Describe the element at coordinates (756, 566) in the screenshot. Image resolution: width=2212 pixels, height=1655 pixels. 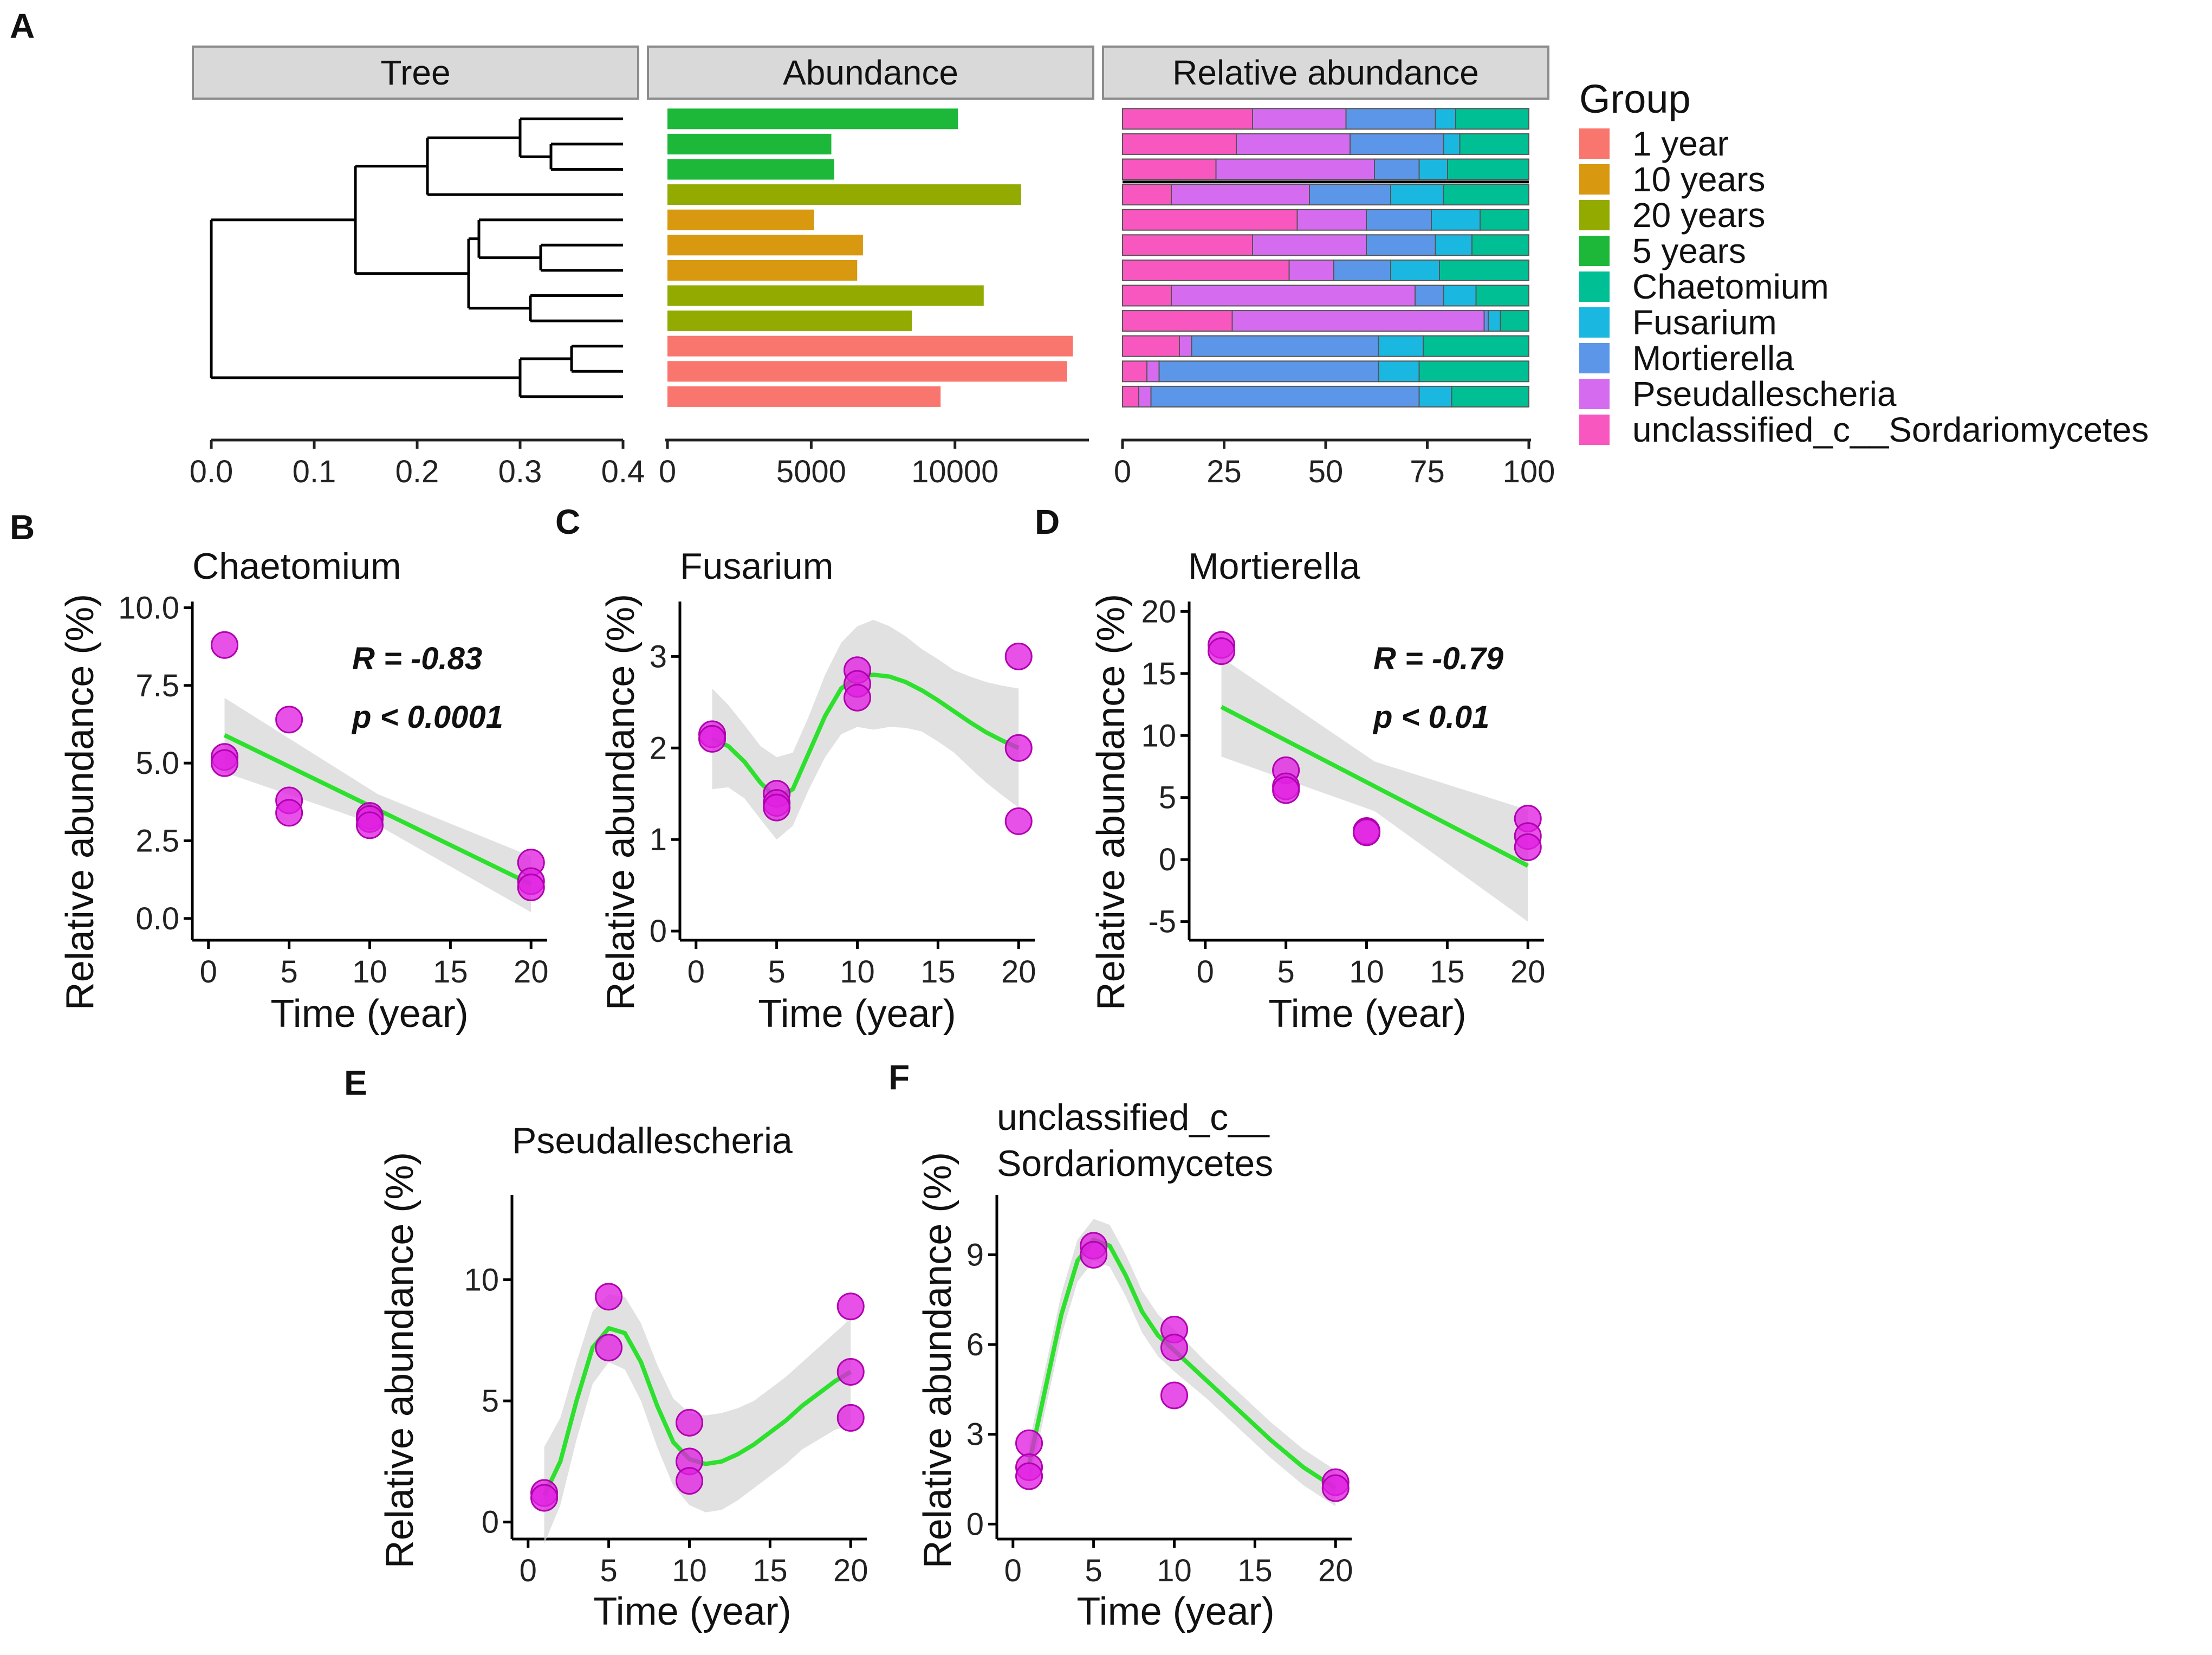
I see `panel-c-title: Fusarium` at that location.